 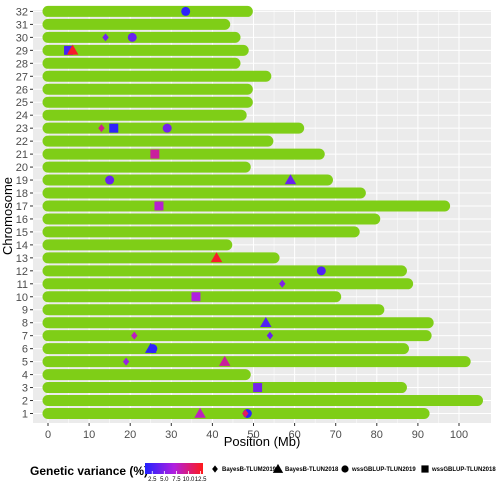 I want to click on legend-square-icon, so click(x=425, y=469).